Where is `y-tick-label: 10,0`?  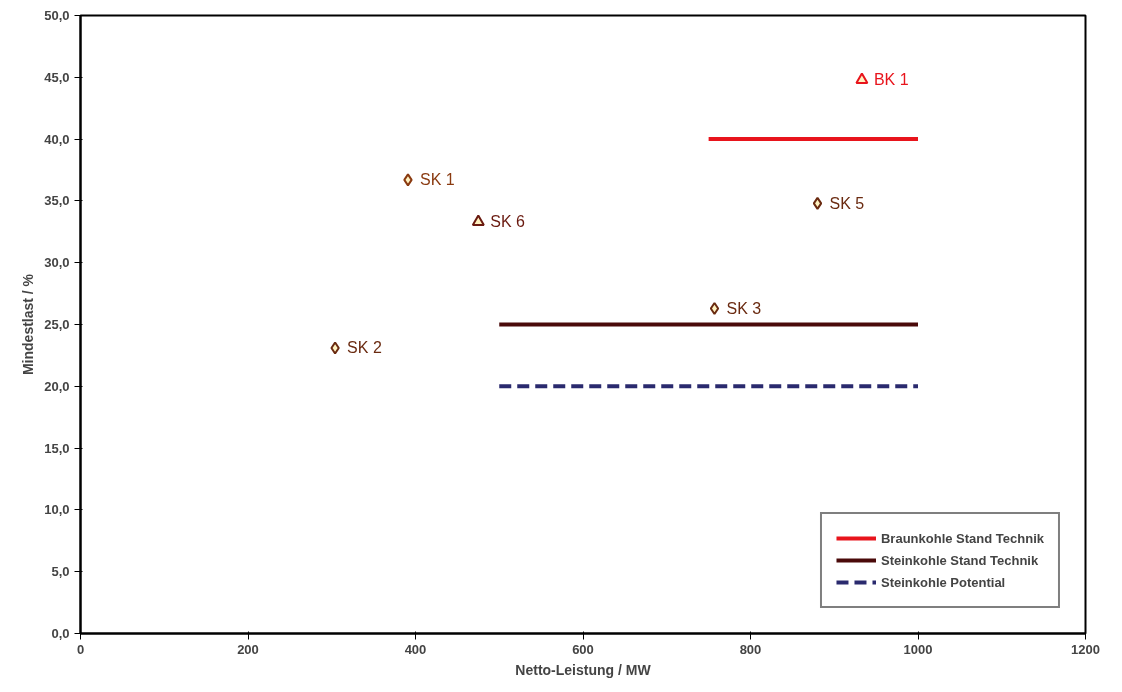
y-tick-label: 10,0 is located at coordinates (57, 510).